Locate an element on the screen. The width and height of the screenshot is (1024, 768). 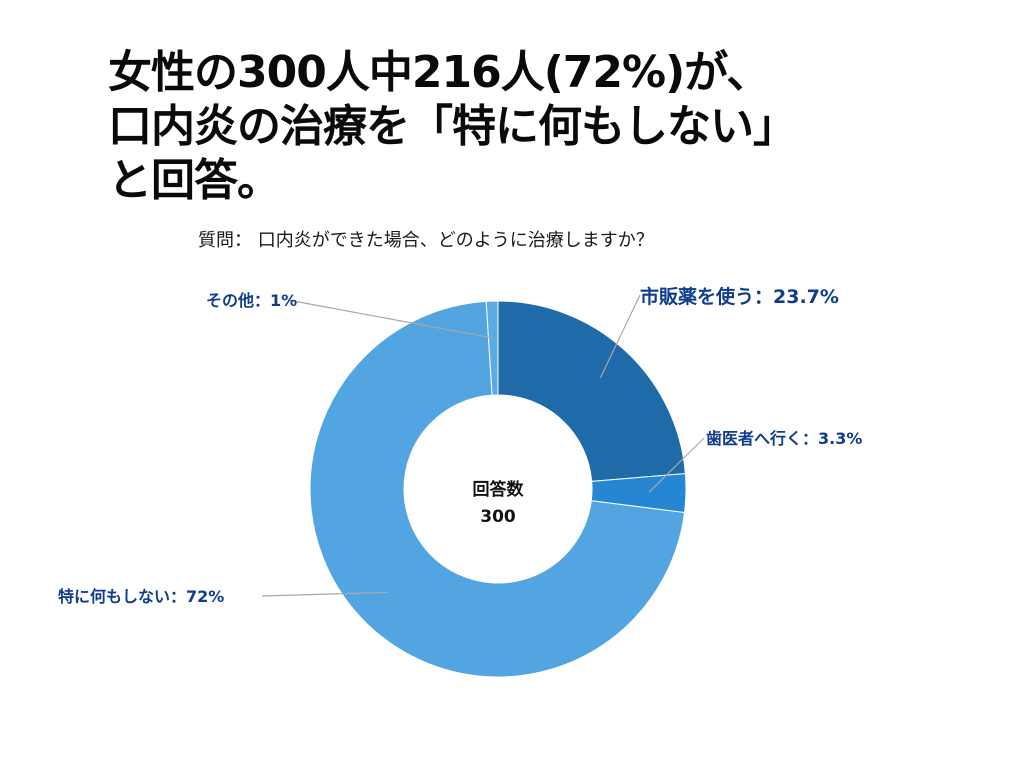
survey-question: 質問： 口内炎ができた場合、どのように治療しますか？ is located at coordinates (426, 240).